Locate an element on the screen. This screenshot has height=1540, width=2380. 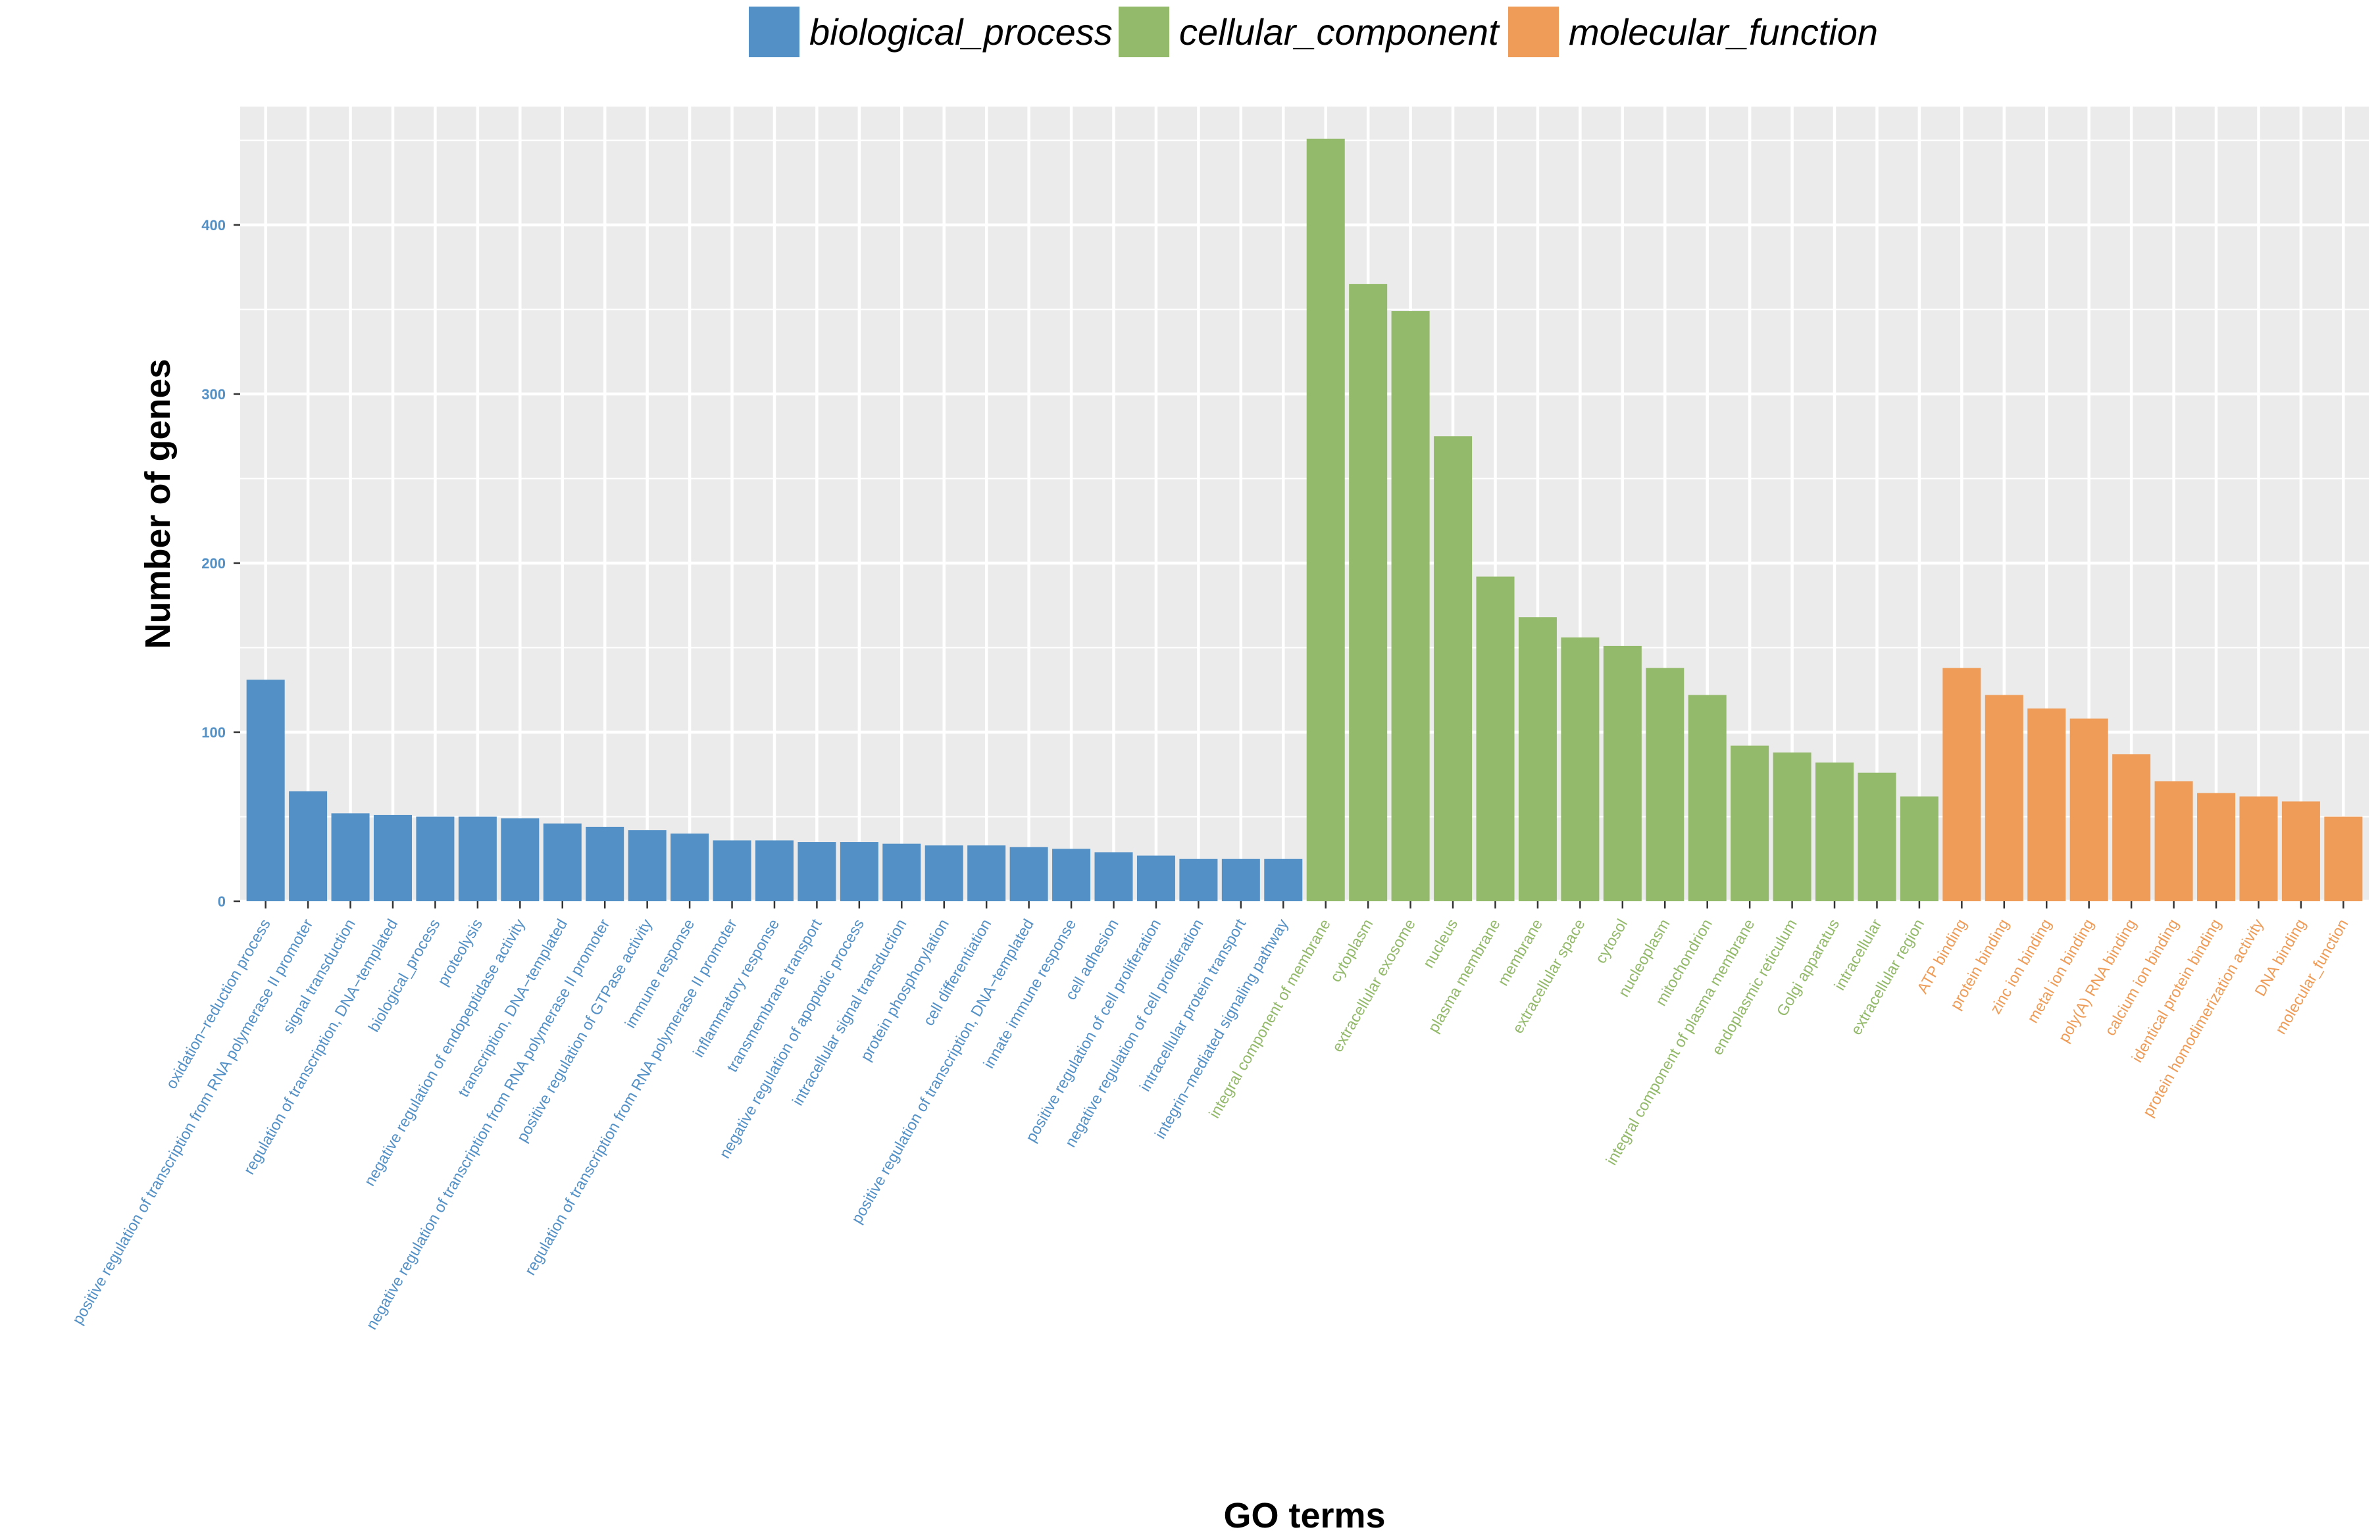
y-axis-title: Number of genes is located at coordinates (158, 504).